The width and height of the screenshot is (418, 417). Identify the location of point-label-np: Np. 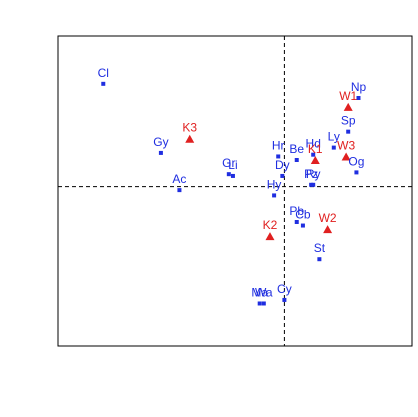
(359, 87).